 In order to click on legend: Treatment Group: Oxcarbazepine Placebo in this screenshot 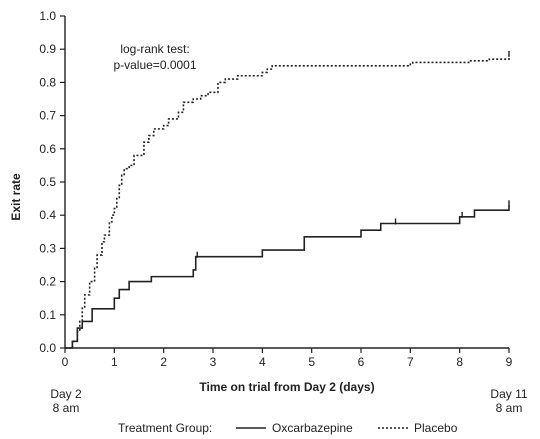, I will do `click(288, 428)`.